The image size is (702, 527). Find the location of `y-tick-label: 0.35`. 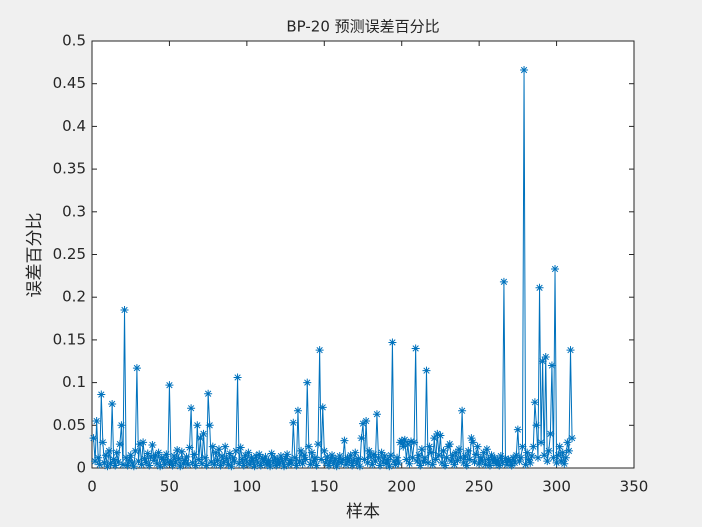

y-tick-label: 0.35 is located at coordinates (69, 169).